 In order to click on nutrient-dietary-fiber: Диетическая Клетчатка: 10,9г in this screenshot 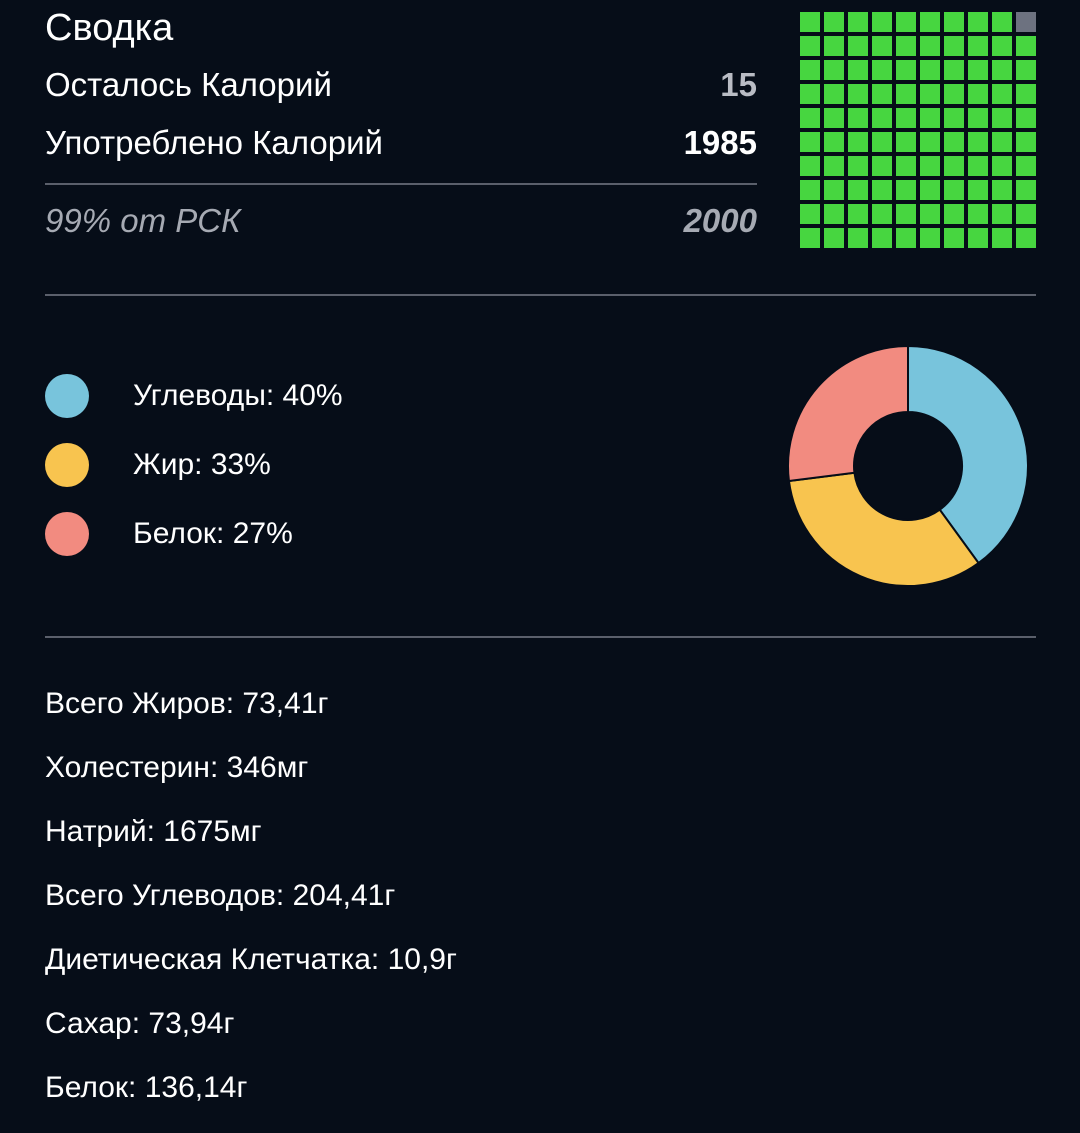, I will do `click(251, 959)`.